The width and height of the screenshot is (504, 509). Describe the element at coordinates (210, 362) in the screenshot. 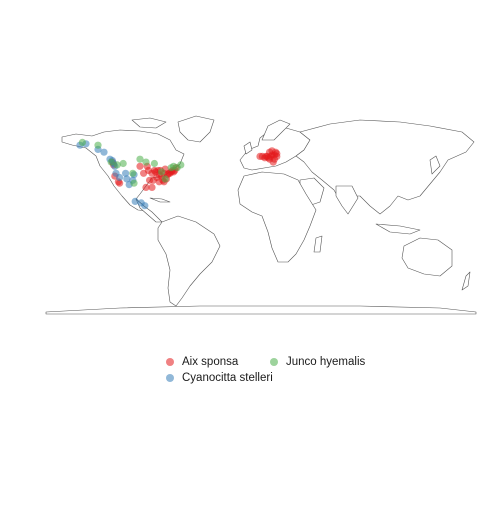

I see `legend-label: Aix sponsa` at that location.